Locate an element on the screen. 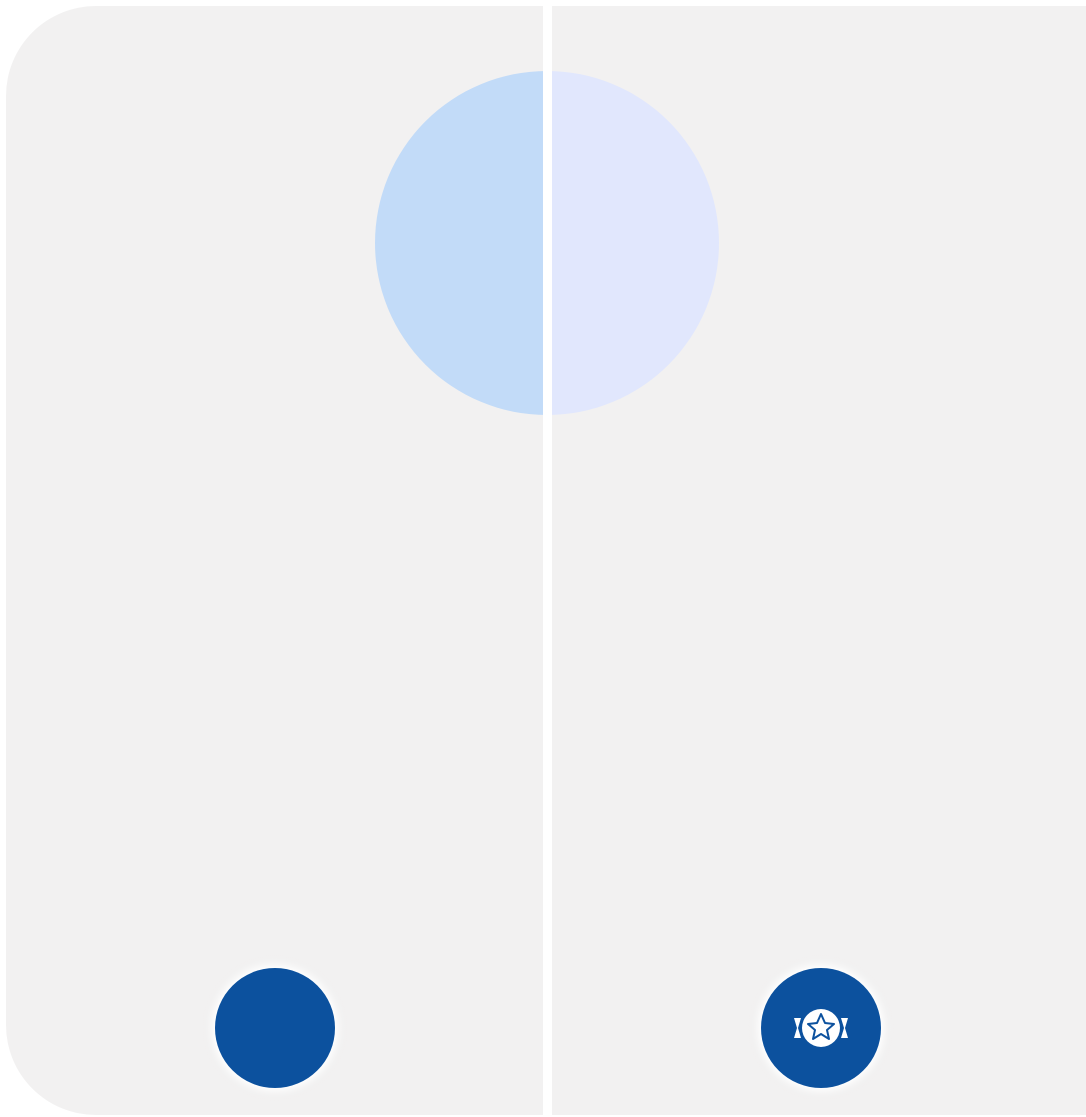 The width and height of the screenshot is (1086, 1117). decor-circle-right is located at coordinates (633, 243).